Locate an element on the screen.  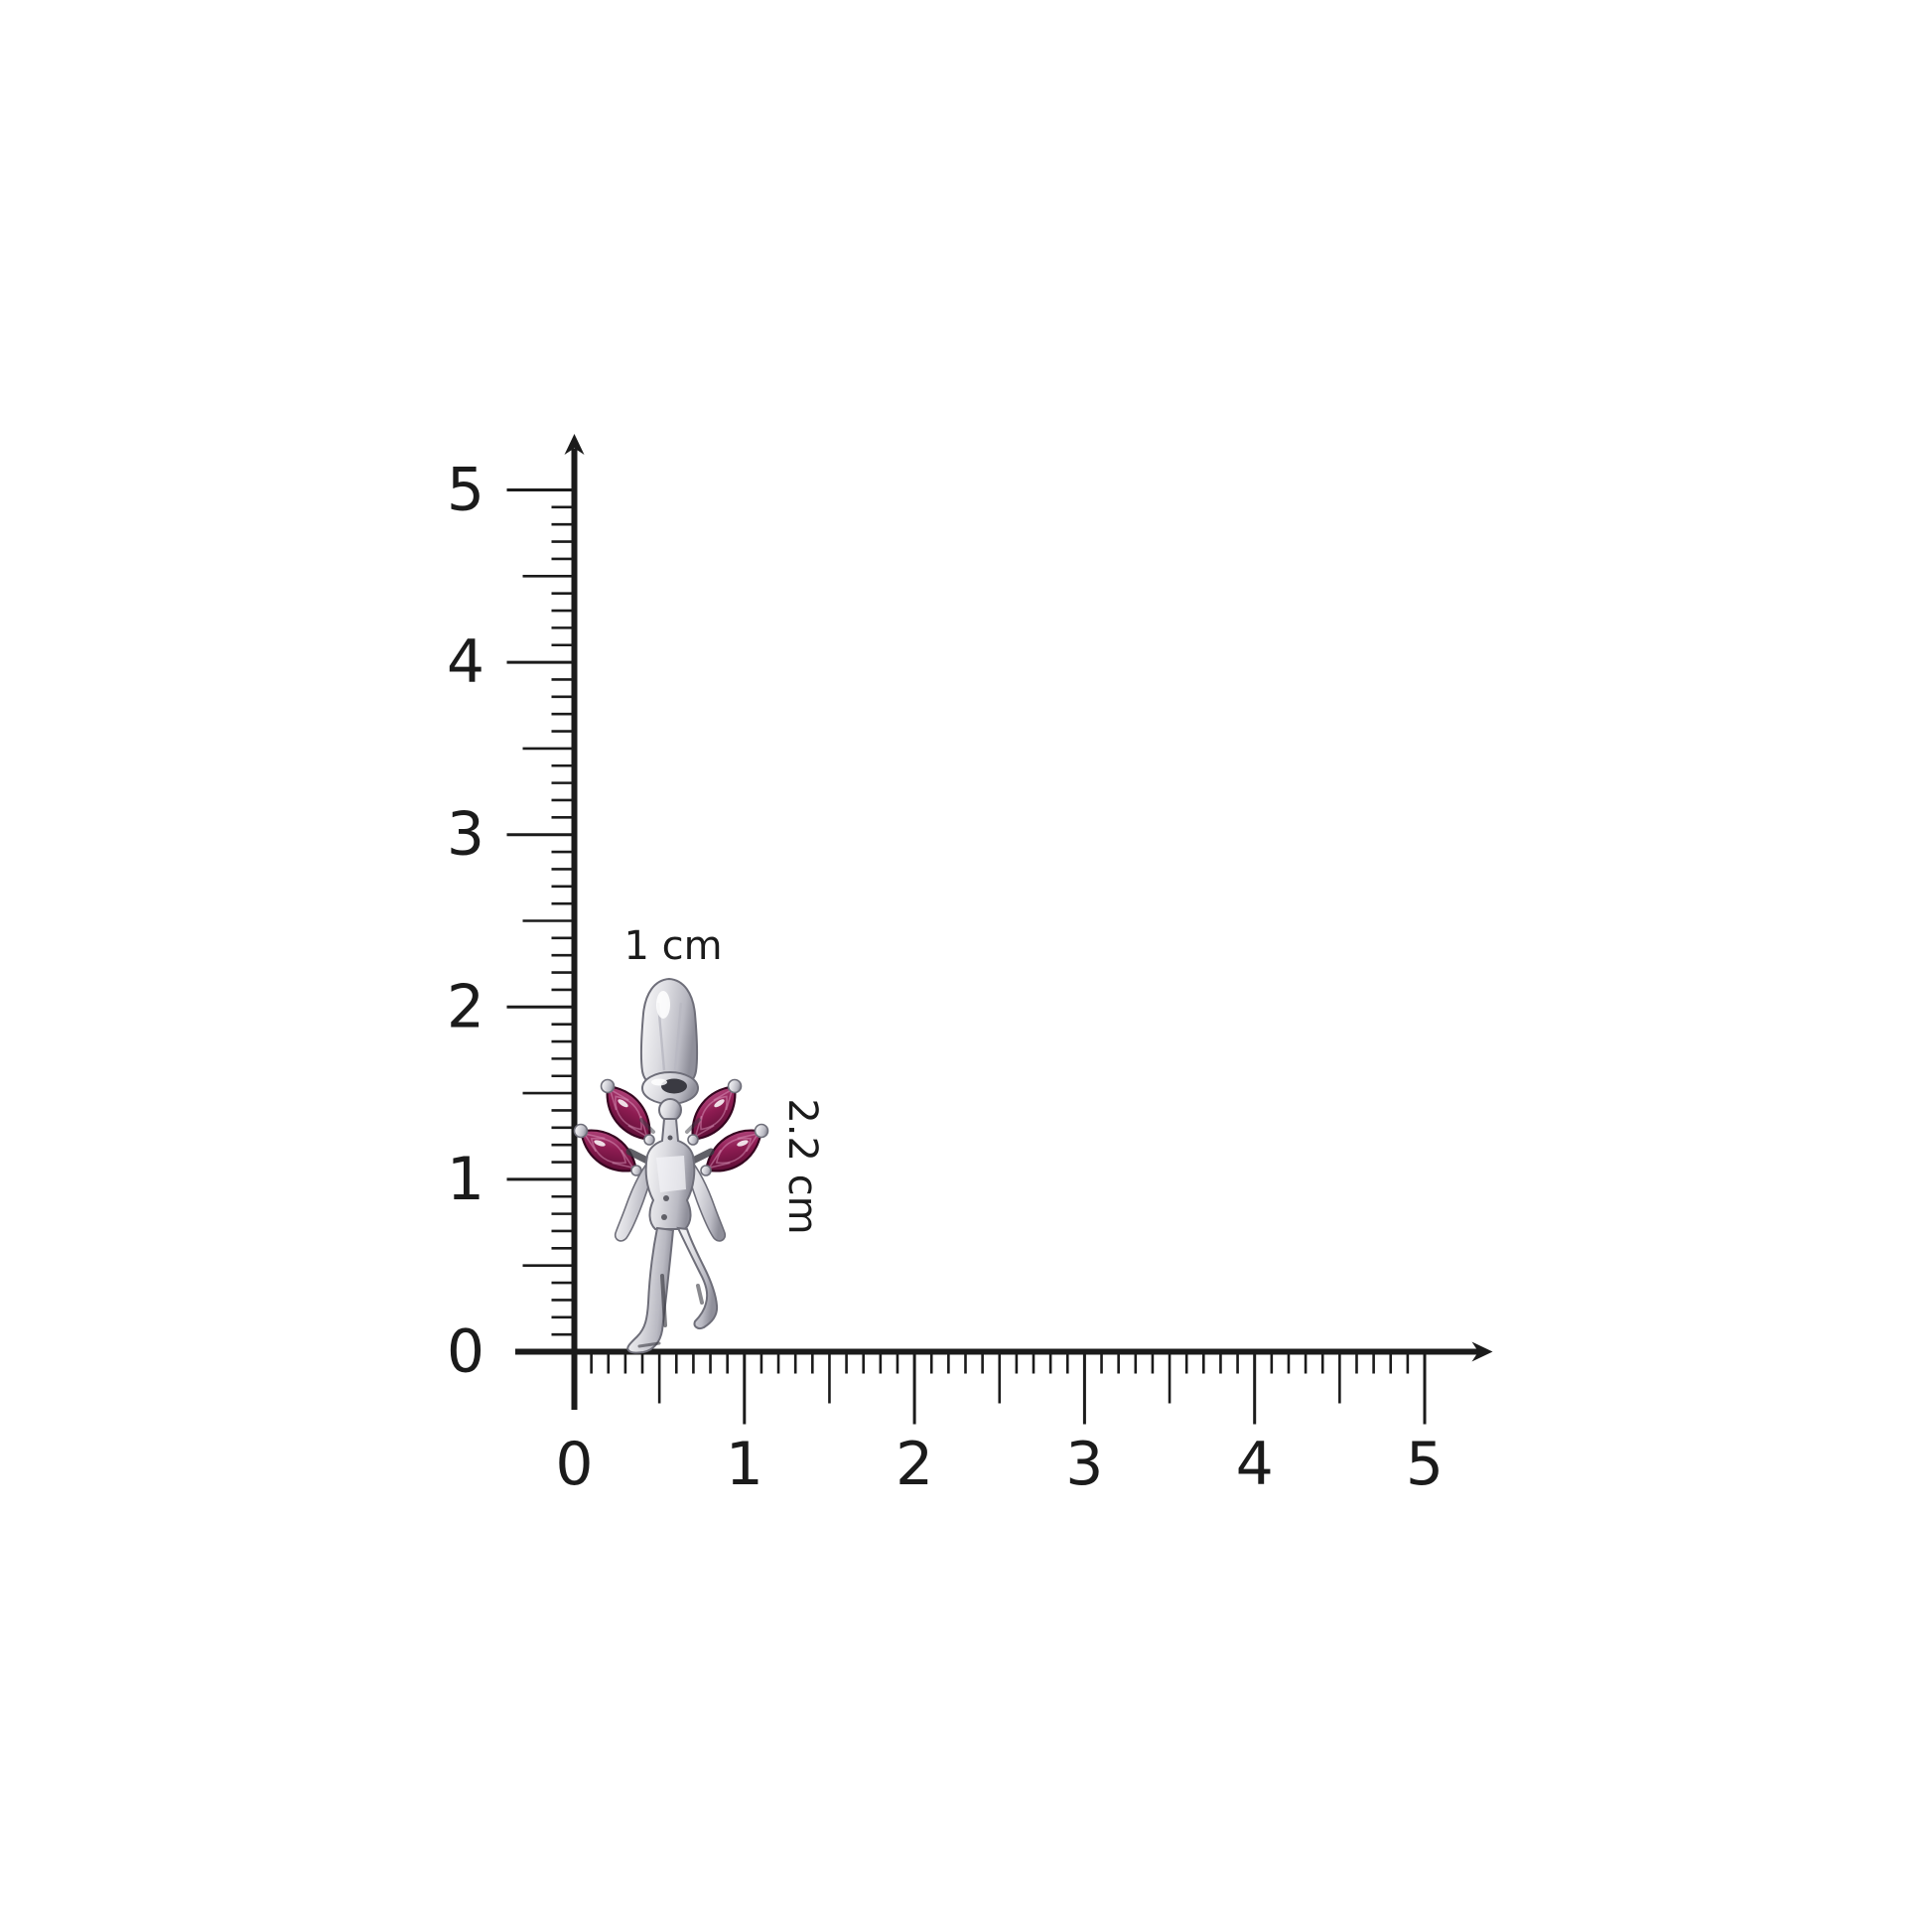
x-axis-label: 5 is located at coordinates (1425, 1464).